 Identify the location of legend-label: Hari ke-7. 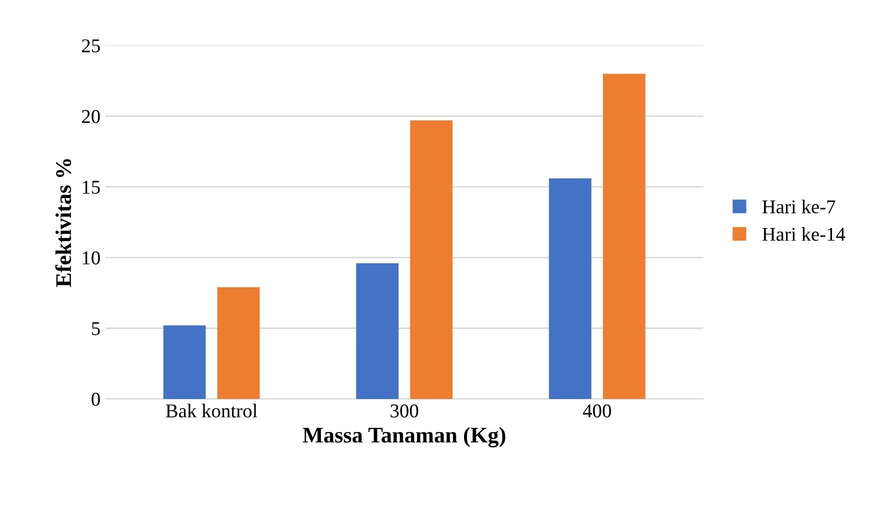
(799, 207).